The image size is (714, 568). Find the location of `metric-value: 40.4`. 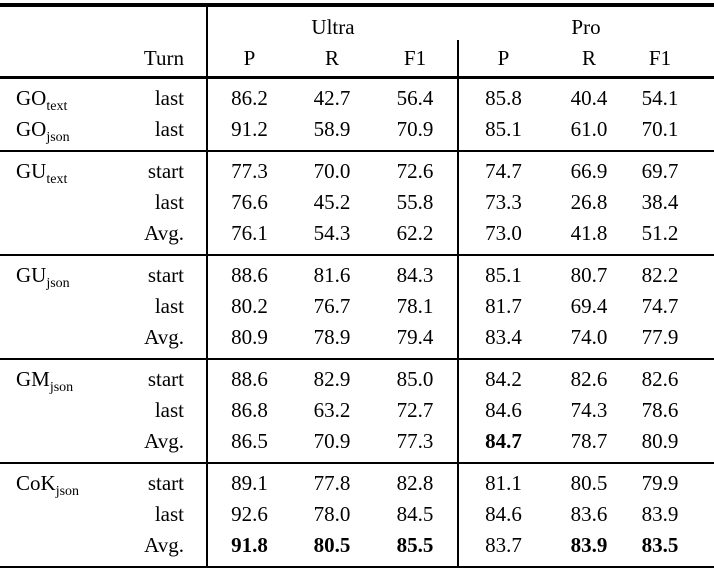

metric-value: 40.4 is located at coordinates (589, 98).